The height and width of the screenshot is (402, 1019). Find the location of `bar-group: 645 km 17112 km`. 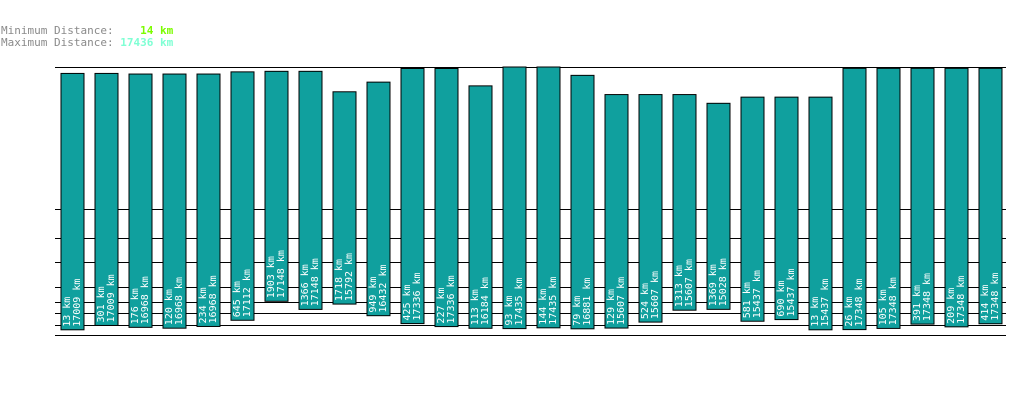

bar-group: 645 km 17112 km is located at coordinates (242, 196).